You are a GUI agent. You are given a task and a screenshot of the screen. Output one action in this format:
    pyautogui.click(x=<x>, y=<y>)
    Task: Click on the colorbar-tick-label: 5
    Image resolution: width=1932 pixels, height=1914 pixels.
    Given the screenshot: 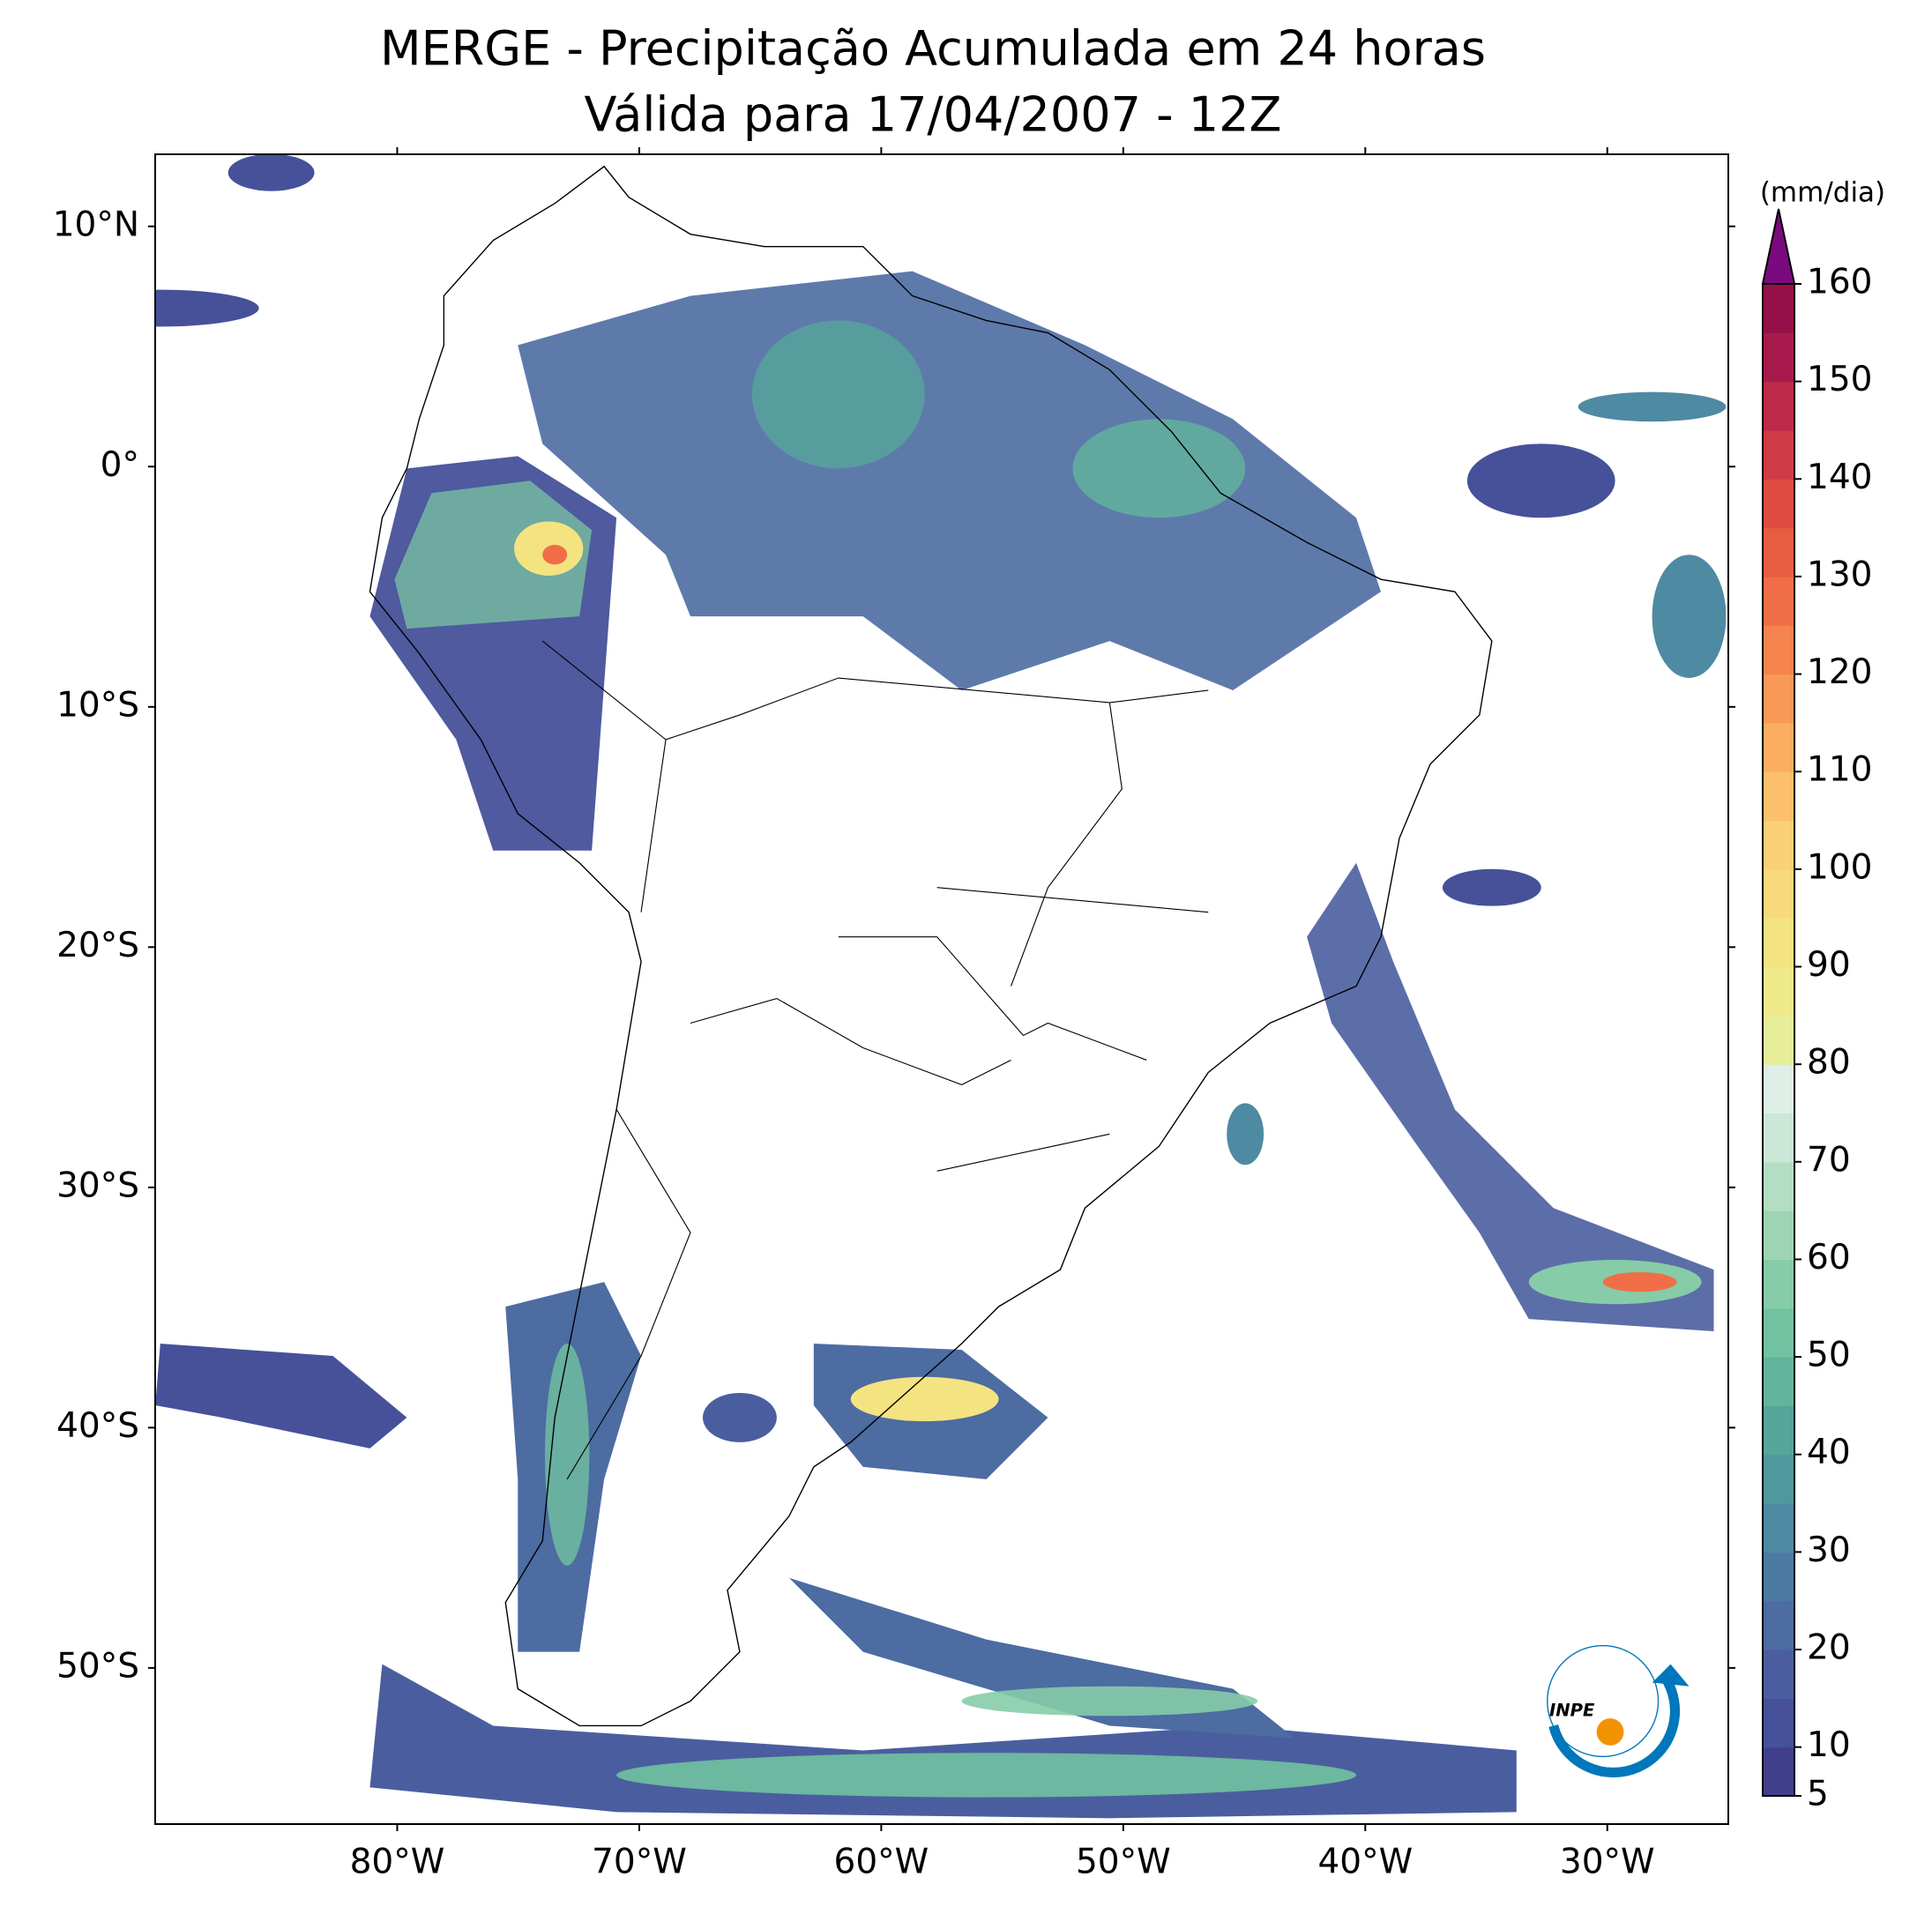 What is the action you would take?
    pyautogui.click(x=1818, y=1794)
    